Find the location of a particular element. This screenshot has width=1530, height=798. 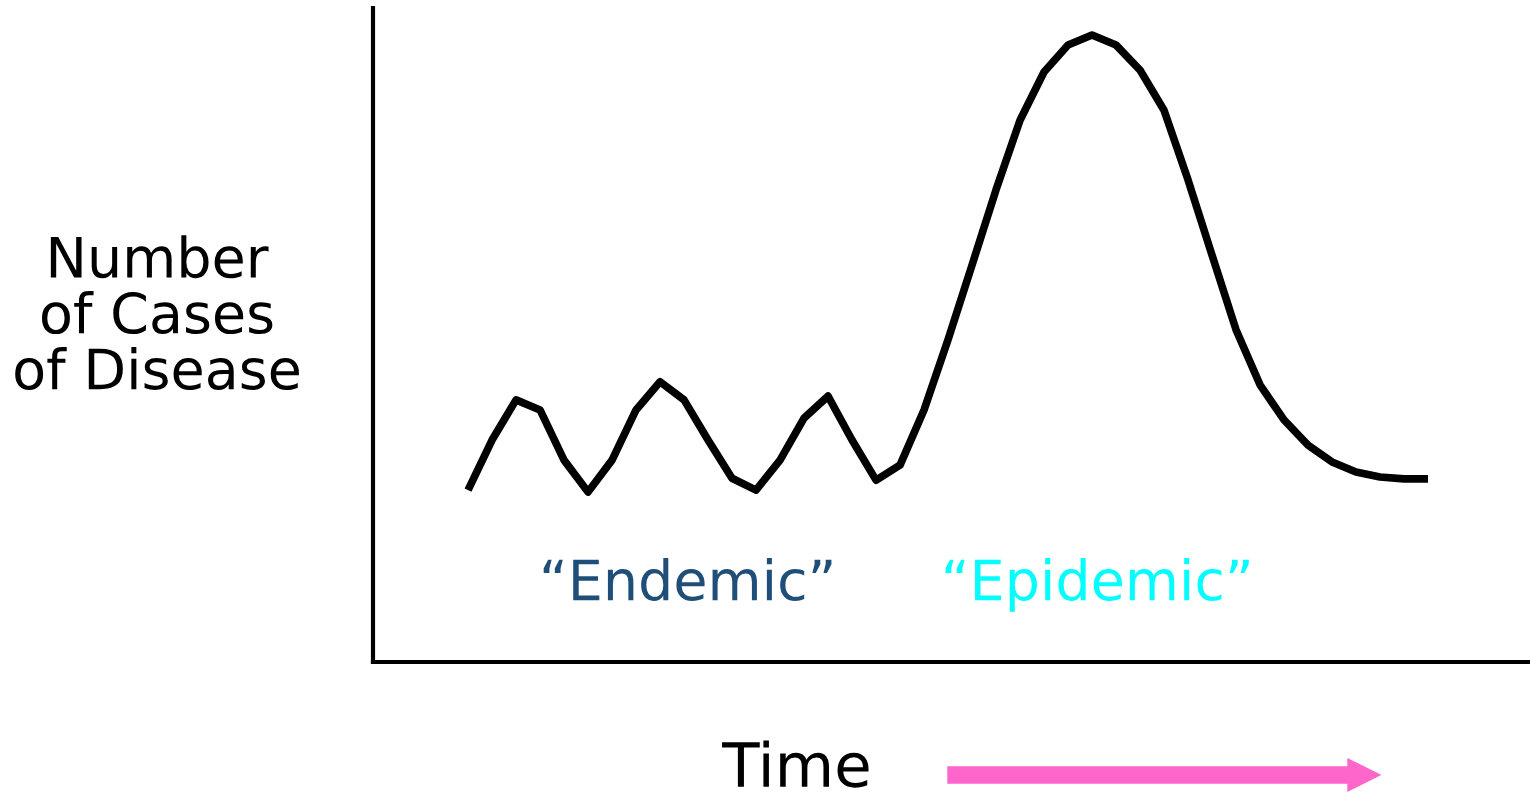

y-axis-title: Number of Cases of Disease is located at coordinates (157, 312).